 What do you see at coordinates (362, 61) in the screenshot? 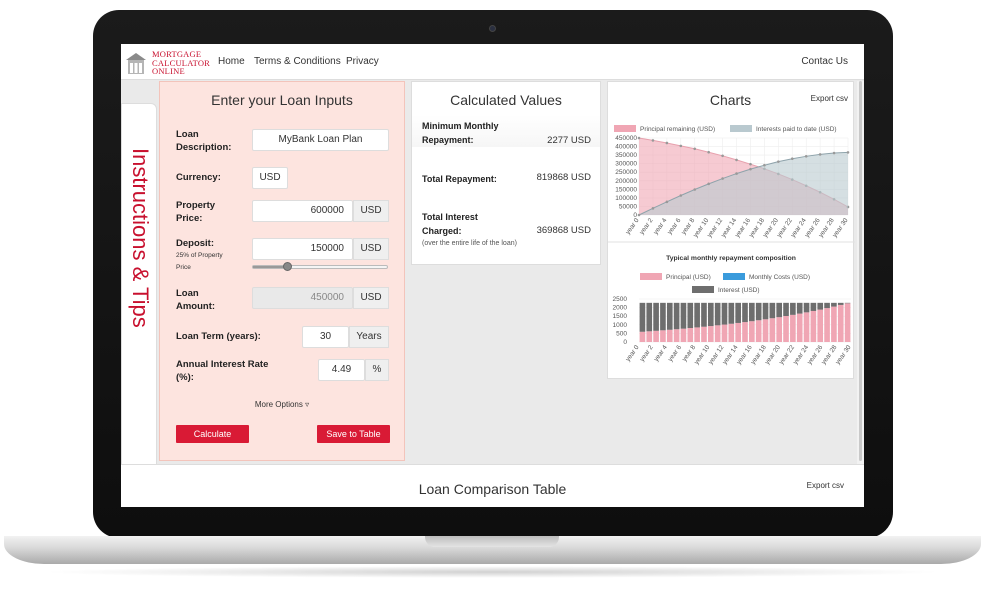
I see `nav-privacy: Privacy` at bounding box center [362, 61].